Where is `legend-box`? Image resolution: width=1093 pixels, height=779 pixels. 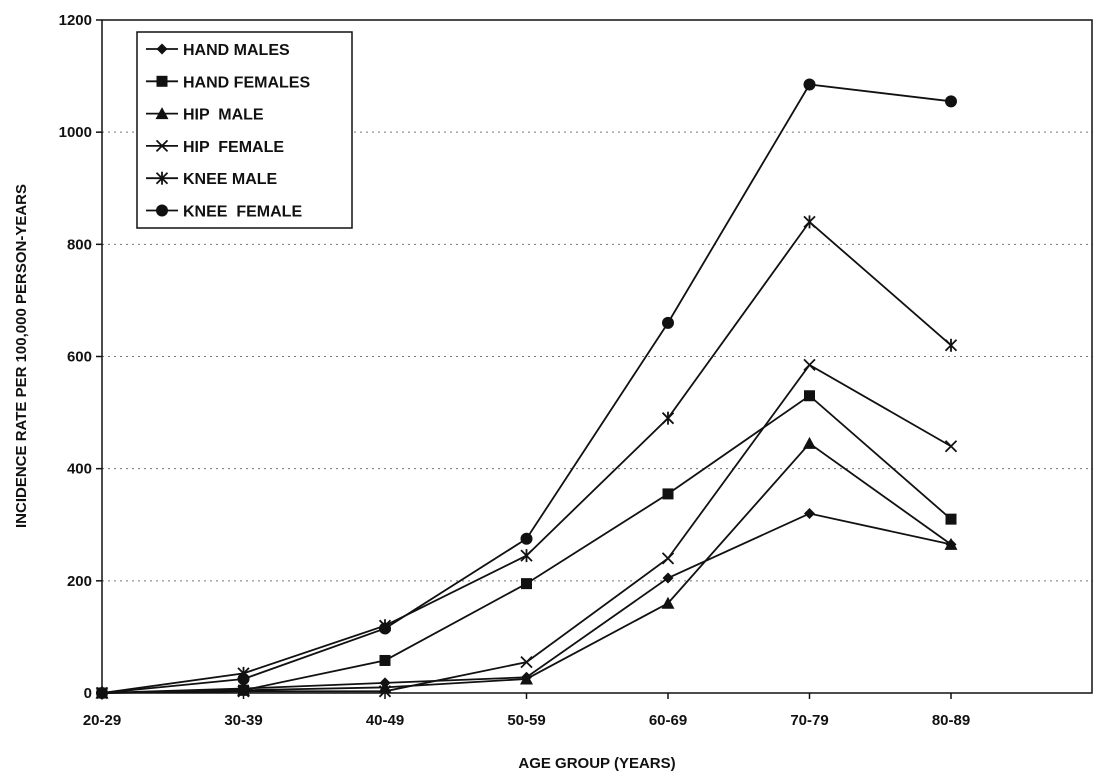 legend-box is located at coordinates (244, 130).